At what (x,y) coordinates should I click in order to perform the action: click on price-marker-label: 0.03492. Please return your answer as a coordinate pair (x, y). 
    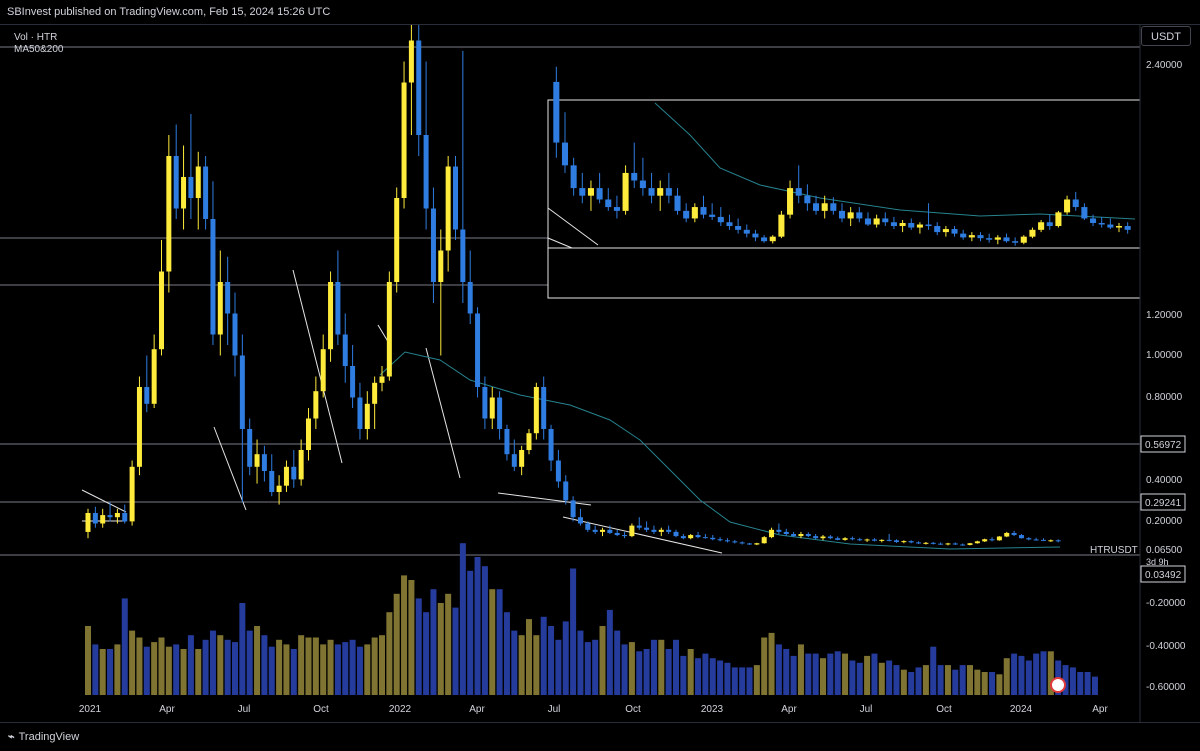
    Looking at the image, I should click on (1163, 575).